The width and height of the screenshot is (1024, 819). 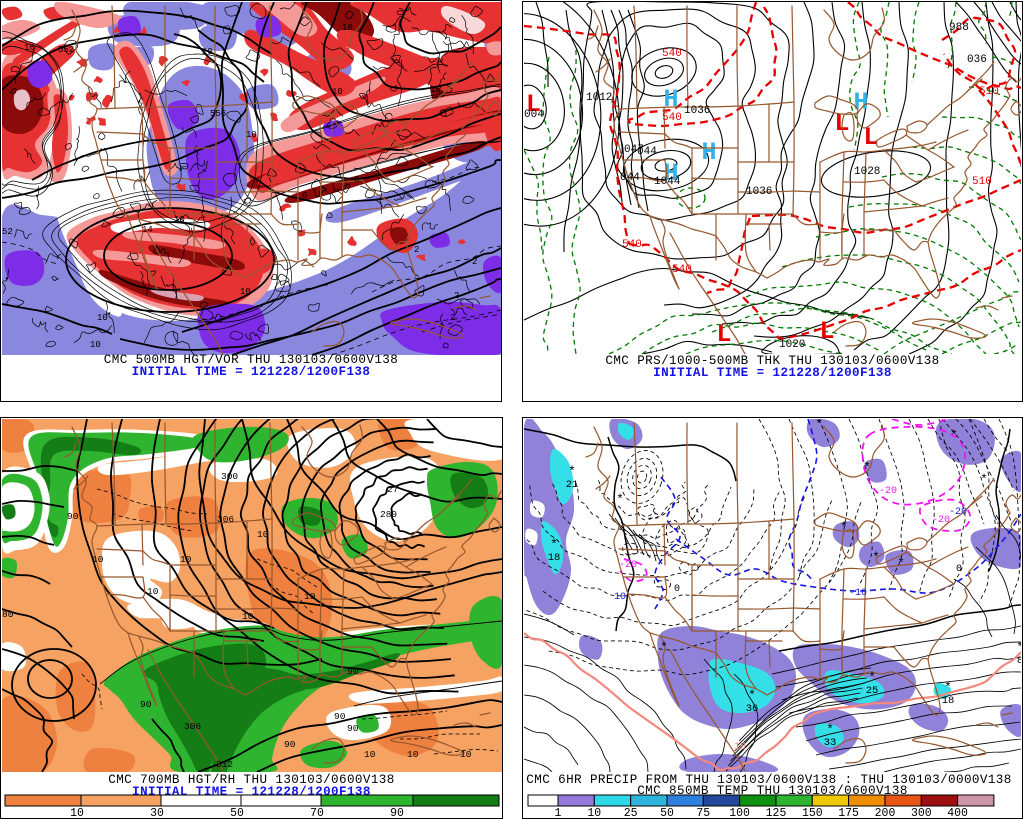 What do you see at coordinates (959, 28) in the screenshot?
I see `svg-text: 988` at bounding box center [959, 28].